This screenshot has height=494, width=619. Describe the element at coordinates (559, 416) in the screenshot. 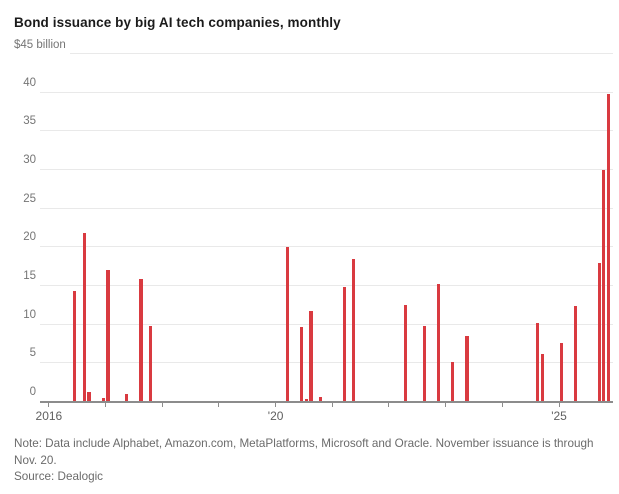

I see `x-tick-label: '25` at that location.